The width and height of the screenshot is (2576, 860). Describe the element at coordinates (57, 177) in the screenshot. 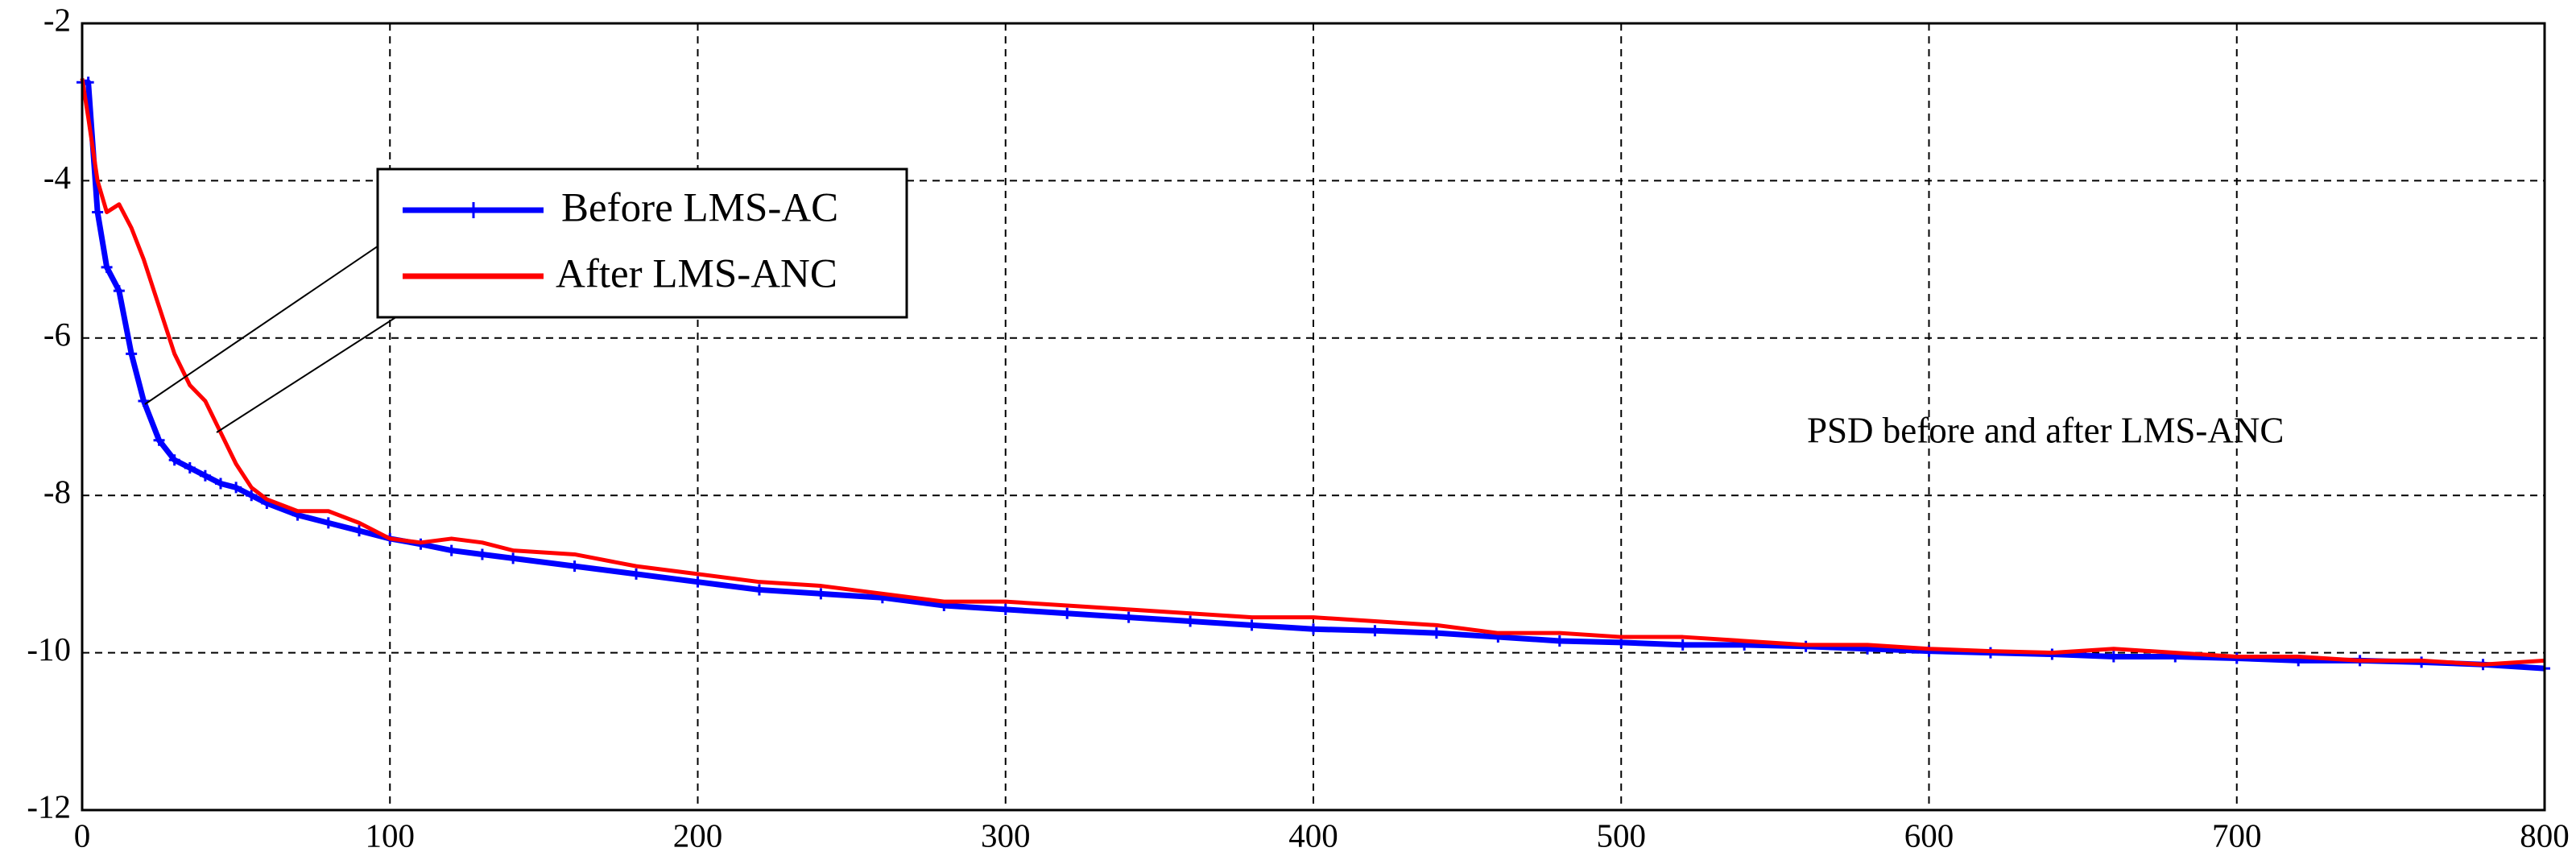

I see `y-tick-label: -4` at that location.